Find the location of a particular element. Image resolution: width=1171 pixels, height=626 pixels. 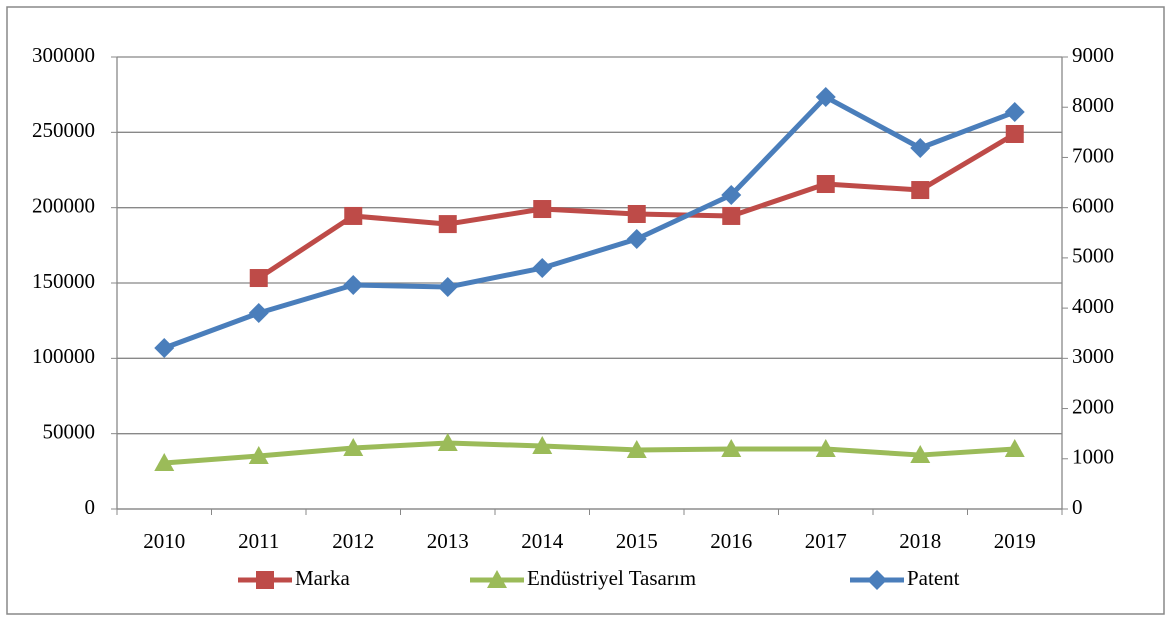

x-tick-label: 2014 is located at coordinates (542, 541).